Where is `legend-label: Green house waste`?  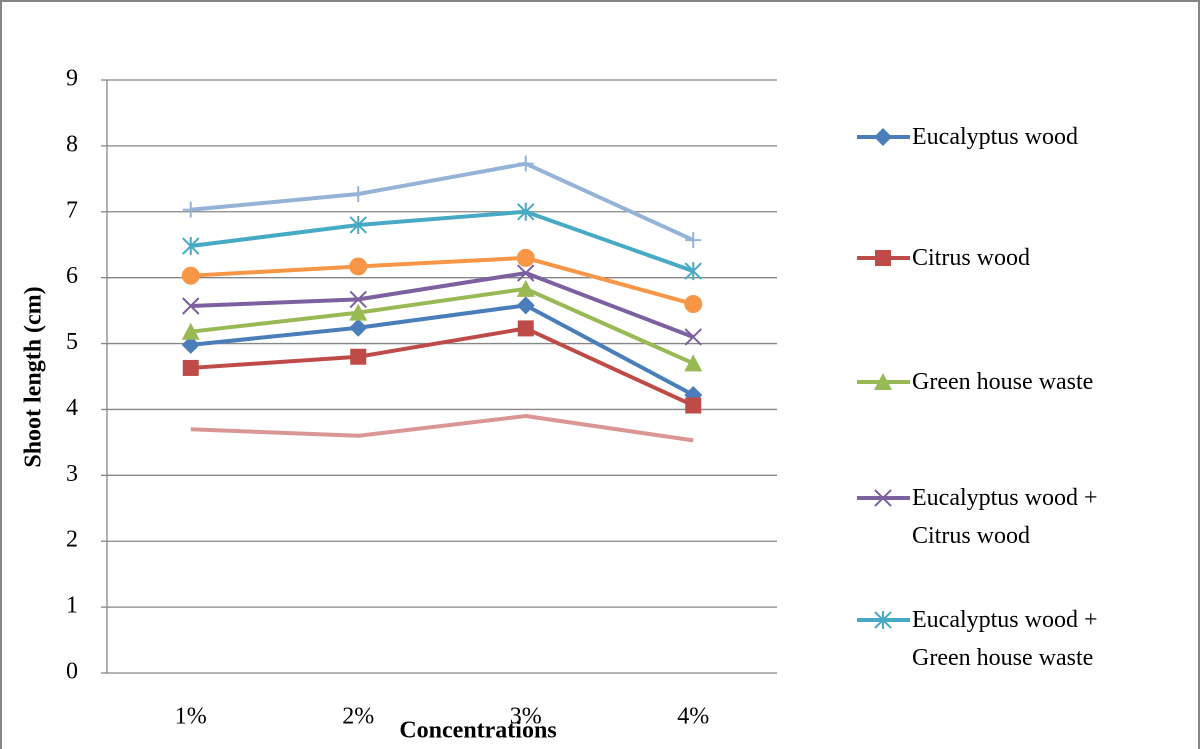
legend-label: Green house waste is located at coordinates (1003, 382).